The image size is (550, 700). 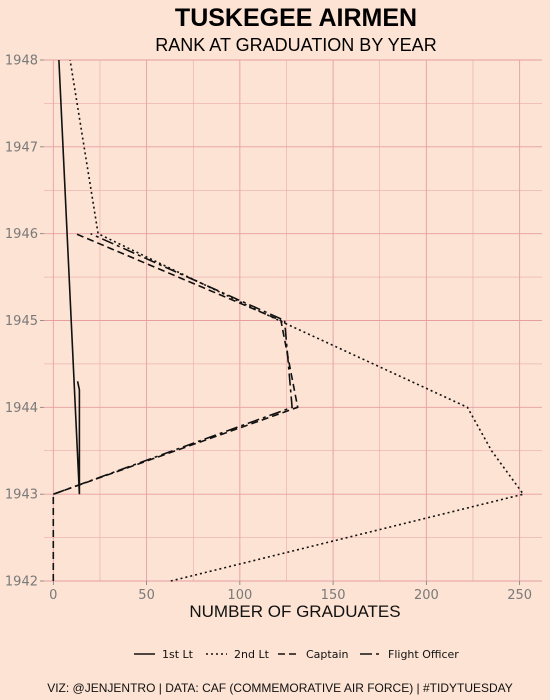 I want to click on y-tick-label: 1946, so click(x=21, y=234).